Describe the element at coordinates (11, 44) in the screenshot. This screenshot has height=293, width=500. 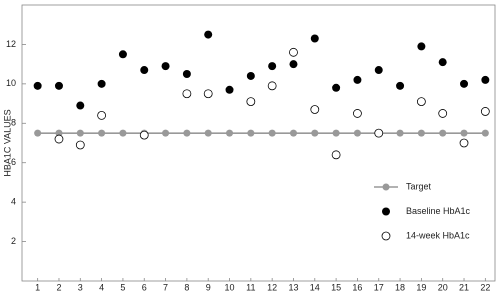
I see `y-tick-label: 12` at that location.